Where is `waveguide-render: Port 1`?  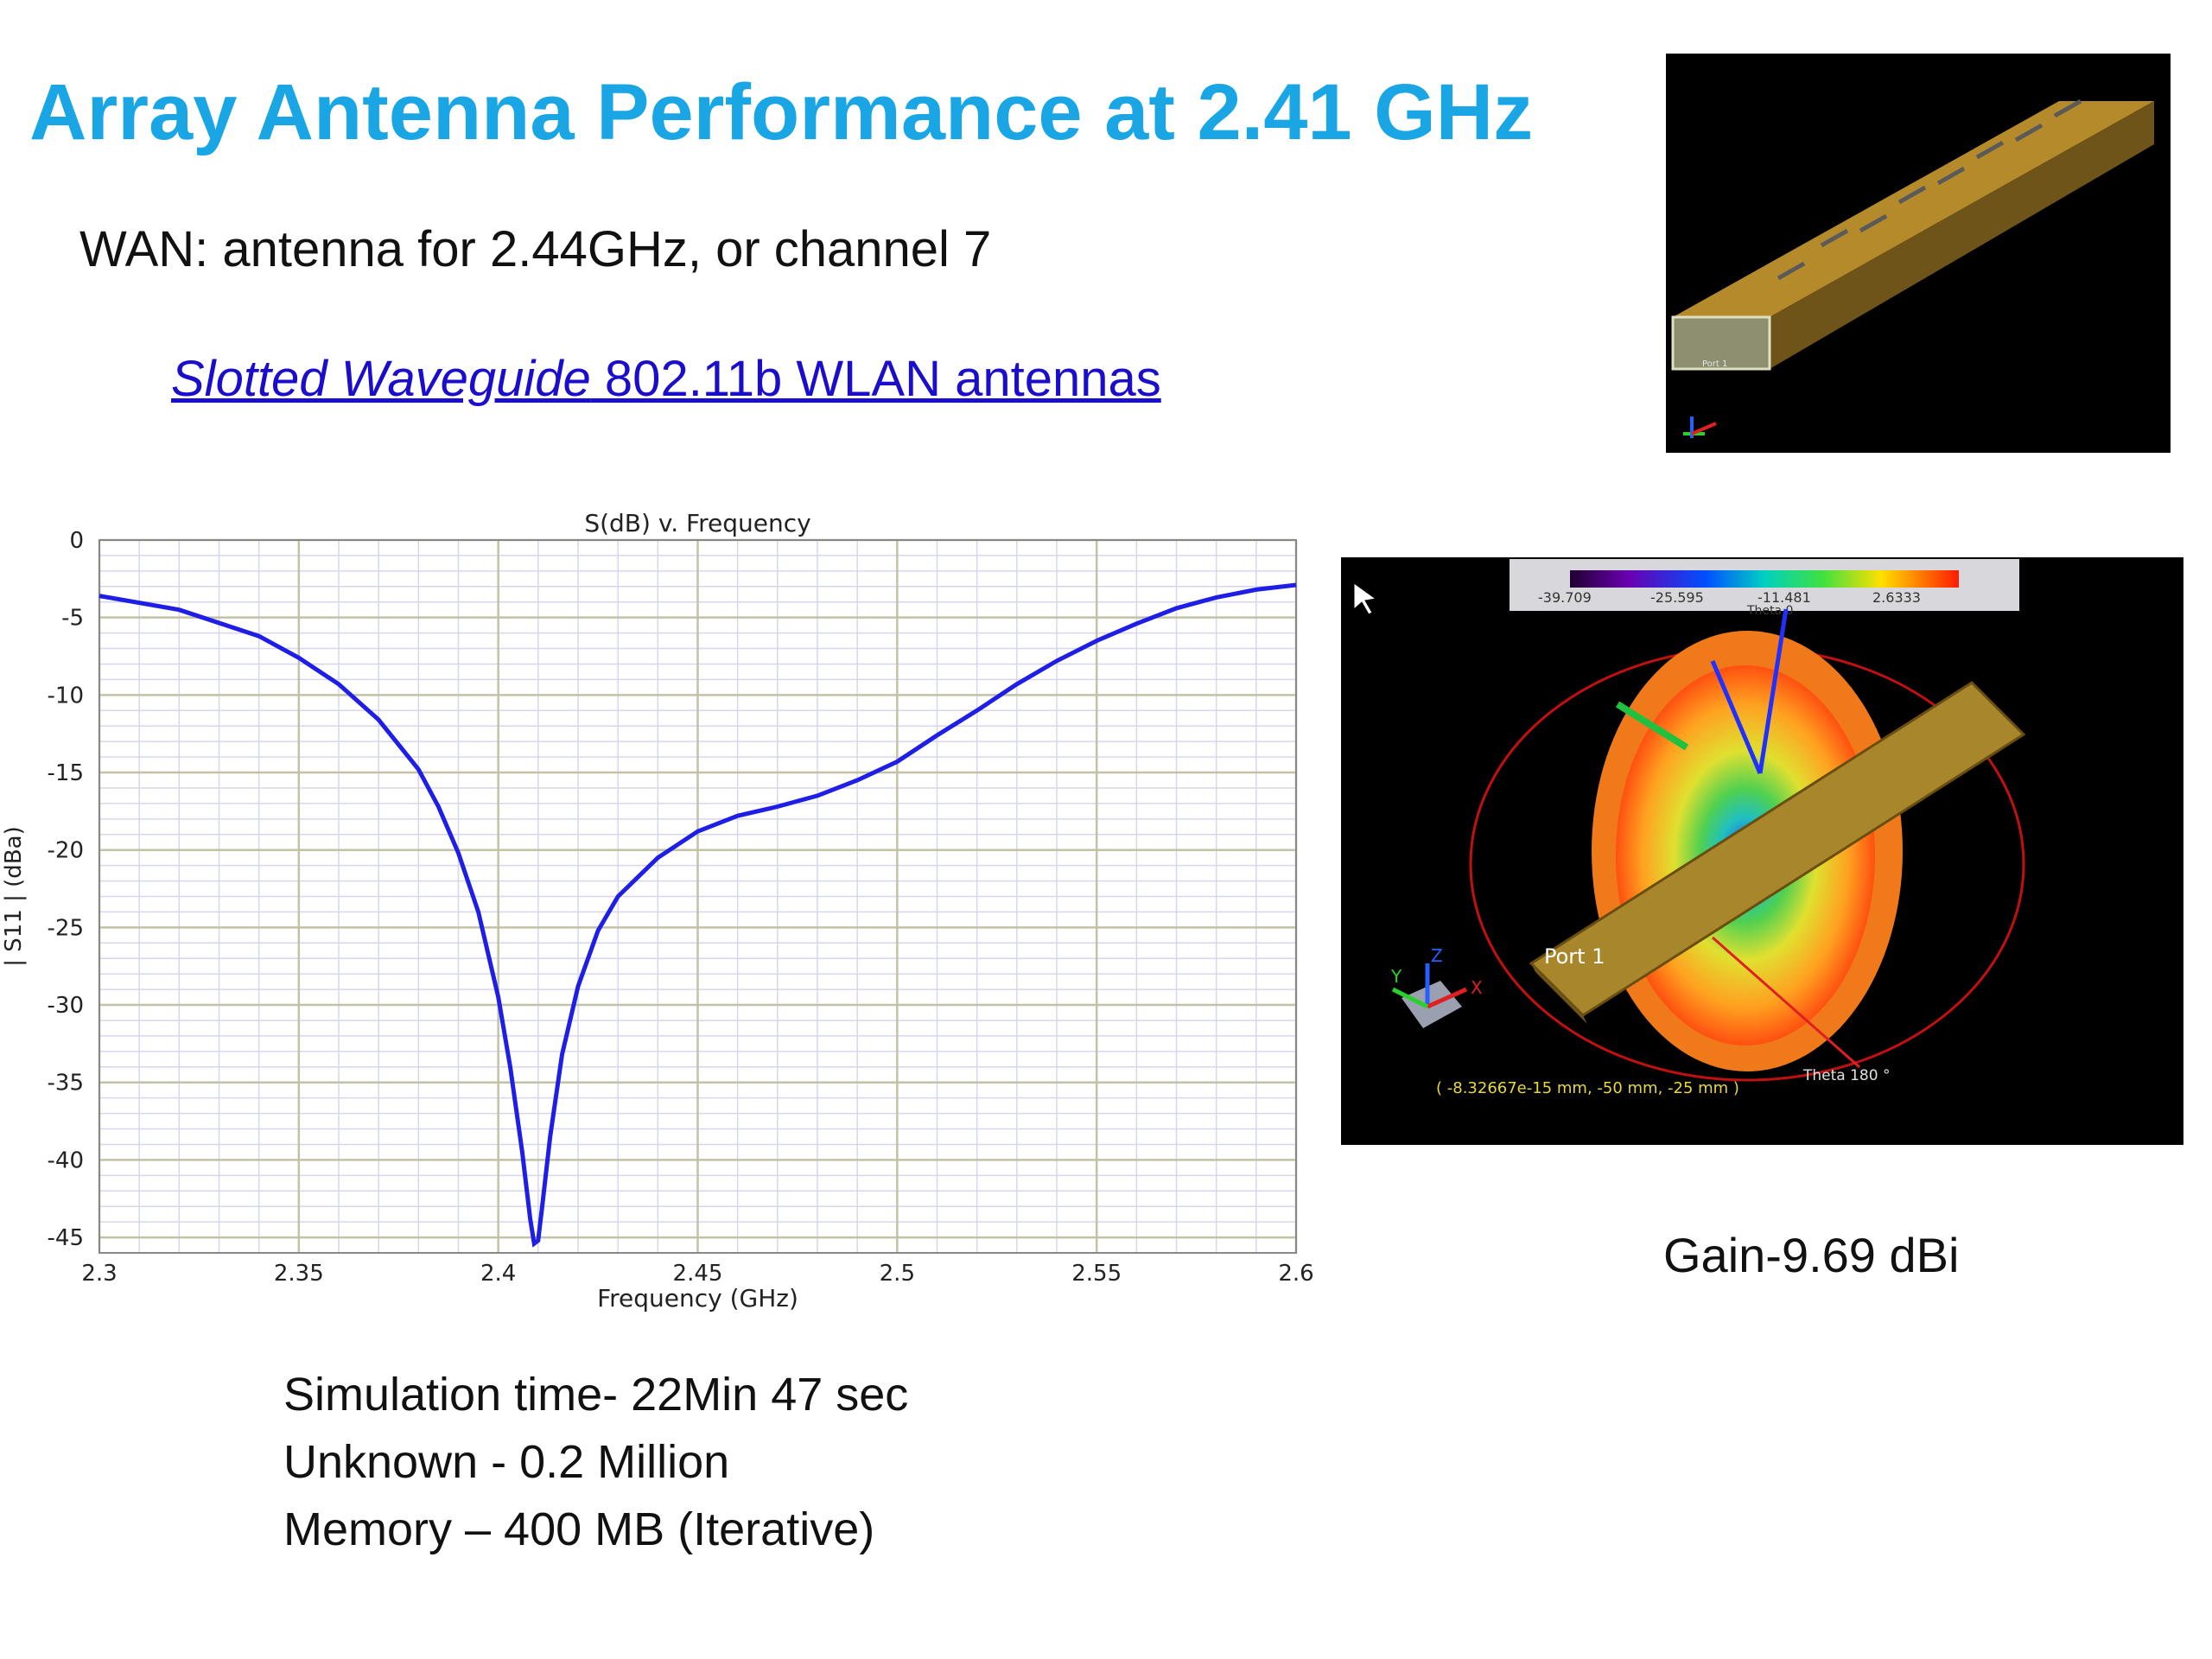 waveguide-render: Port 1 is located at coordinates (1918, 253).